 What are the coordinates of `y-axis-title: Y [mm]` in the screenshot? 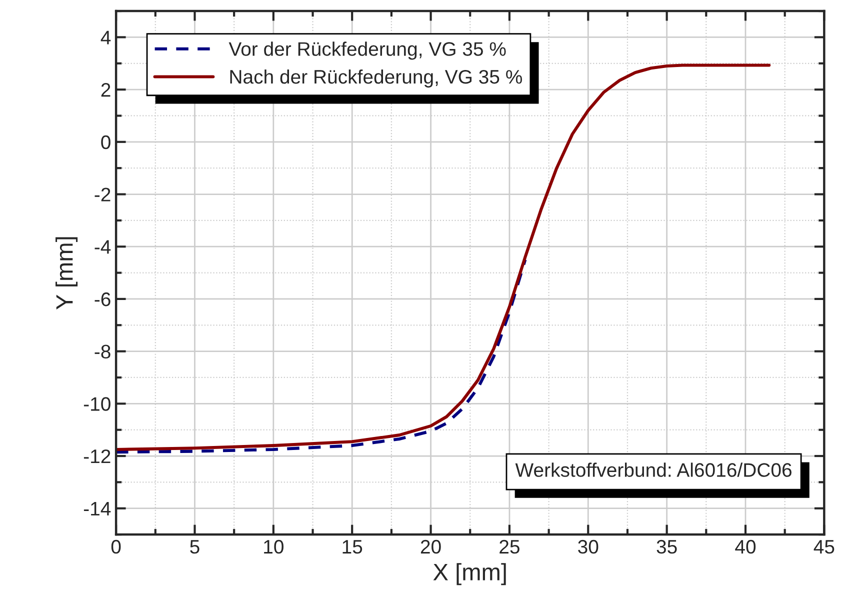 It's located at (67, 273).